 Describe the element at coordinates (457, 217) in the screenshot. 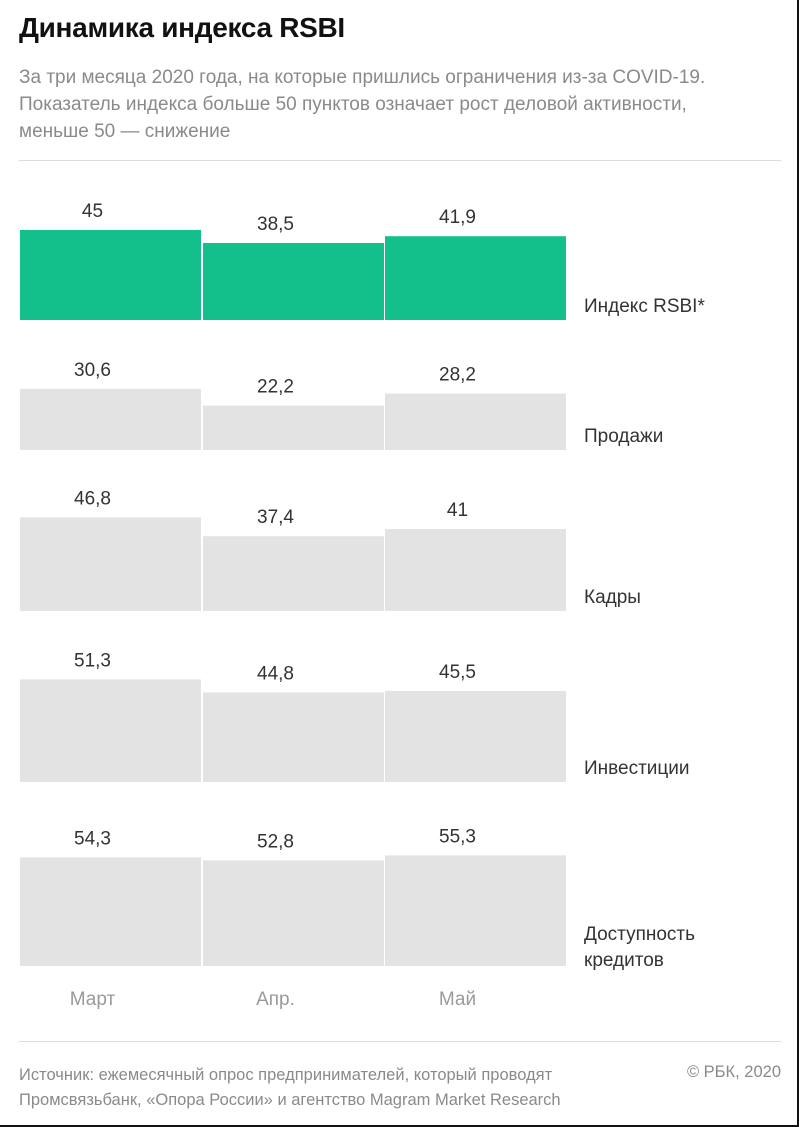

I see `value-label-1-3: 41,9` at that location.